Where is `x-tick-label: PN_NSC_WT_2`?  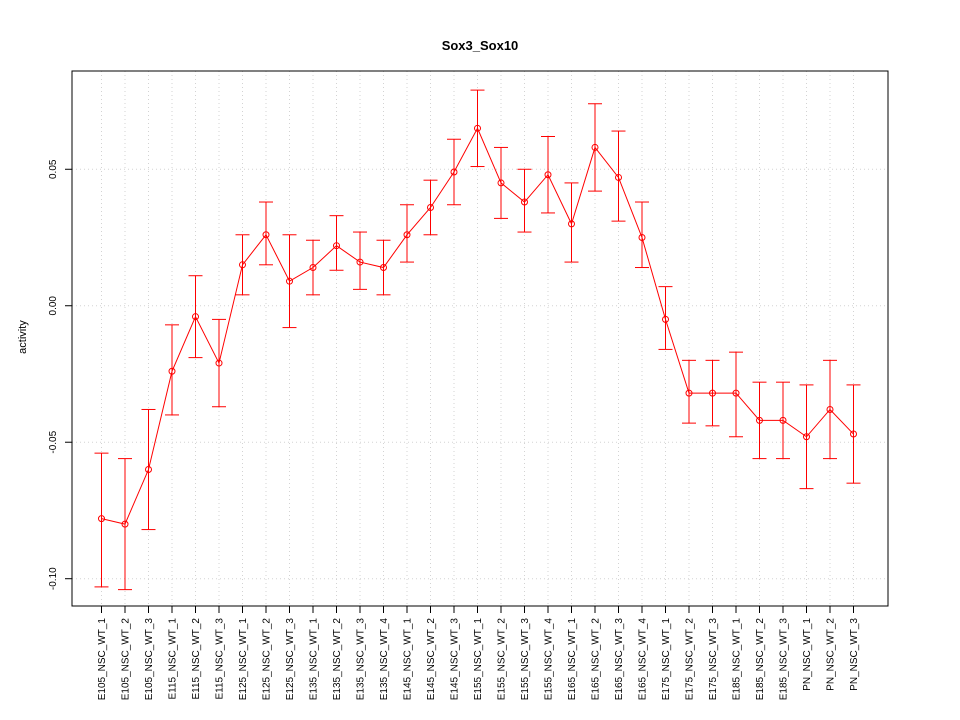 x-tick-label: PN_NSC_WT_2 is located at coordinates (831, 654).